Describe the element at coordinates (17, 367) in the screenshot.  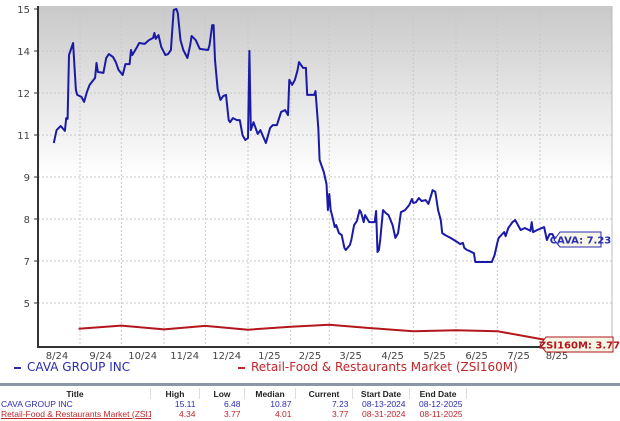
I see `legend-swatch-cava` at that location.